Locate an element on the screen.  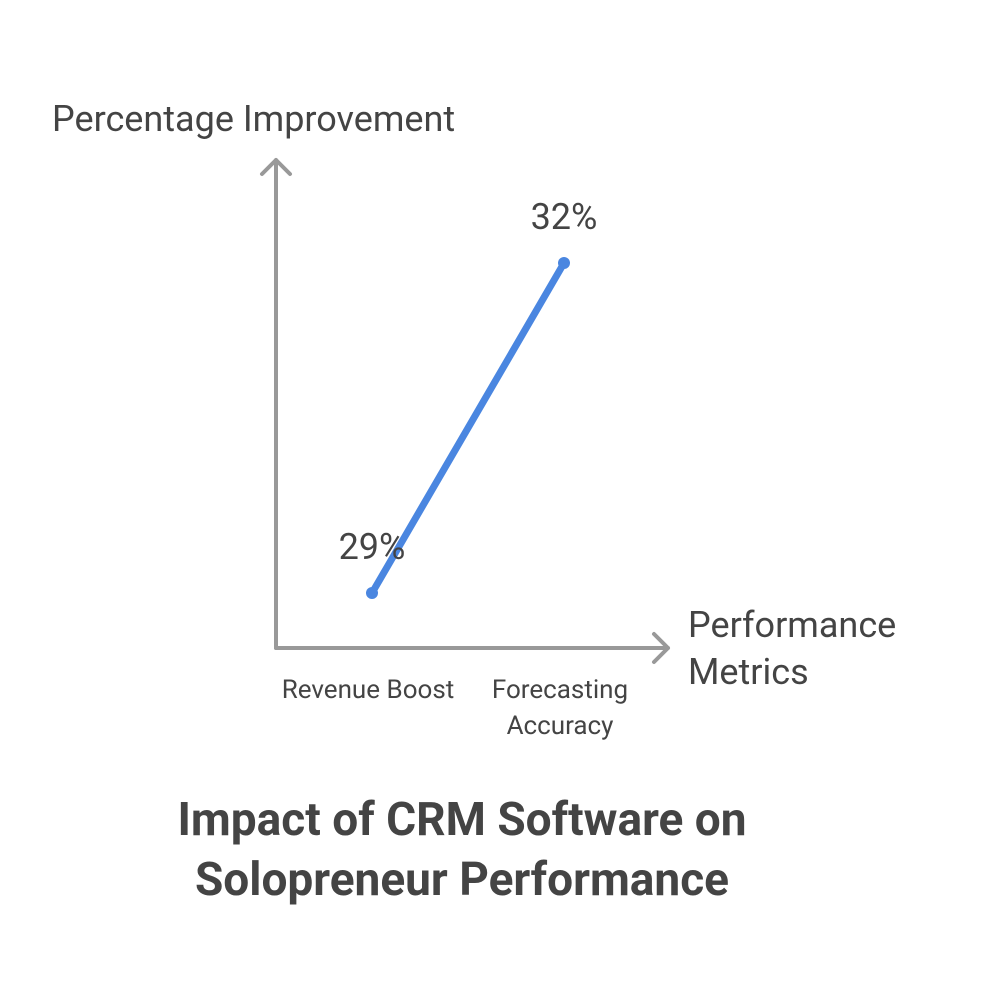
value-label: 32% is located at coordinates (564, 217).